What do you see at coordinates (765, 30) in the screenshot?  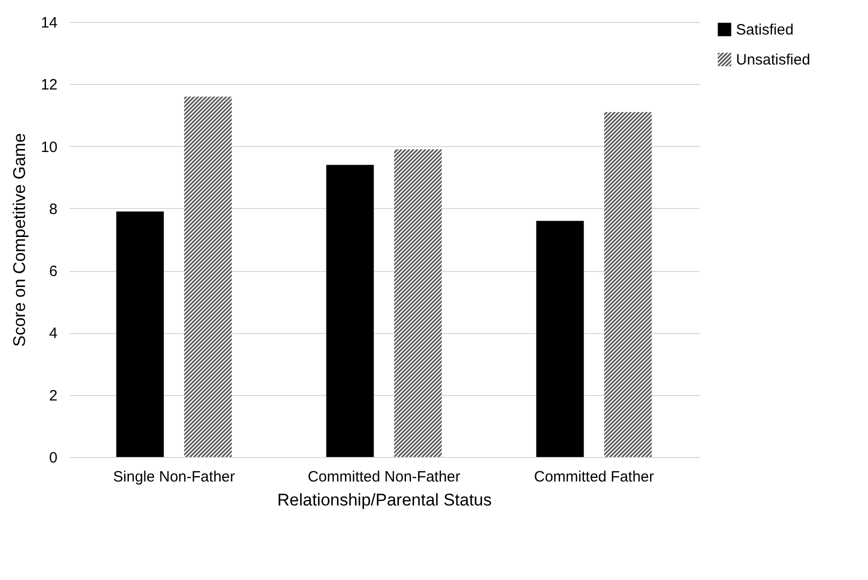 I see `legend-label: Satisfied` at bounding box center [765, 30].